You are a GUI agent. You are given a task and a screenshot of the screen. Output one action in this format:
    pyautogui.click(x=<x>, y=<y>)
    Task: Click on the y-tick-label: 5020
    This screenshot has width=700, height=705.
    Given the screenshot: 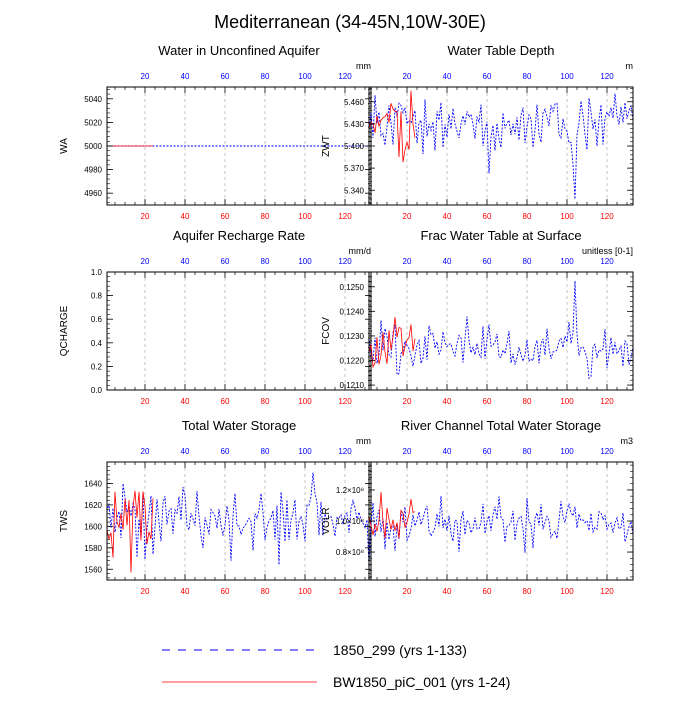 What is the action you would take?
    pyautogui.click(x=93, y=122)
    